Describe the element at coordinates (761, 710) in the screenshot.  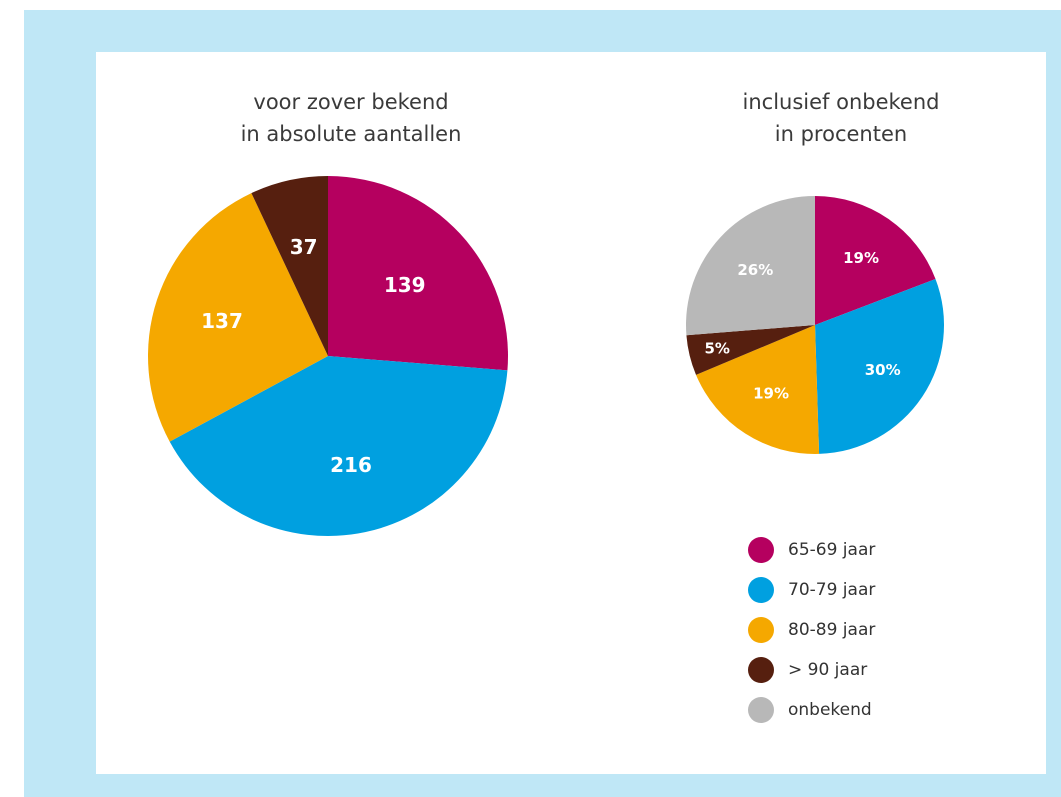
I see `legend-swatch-unknown` at that location.